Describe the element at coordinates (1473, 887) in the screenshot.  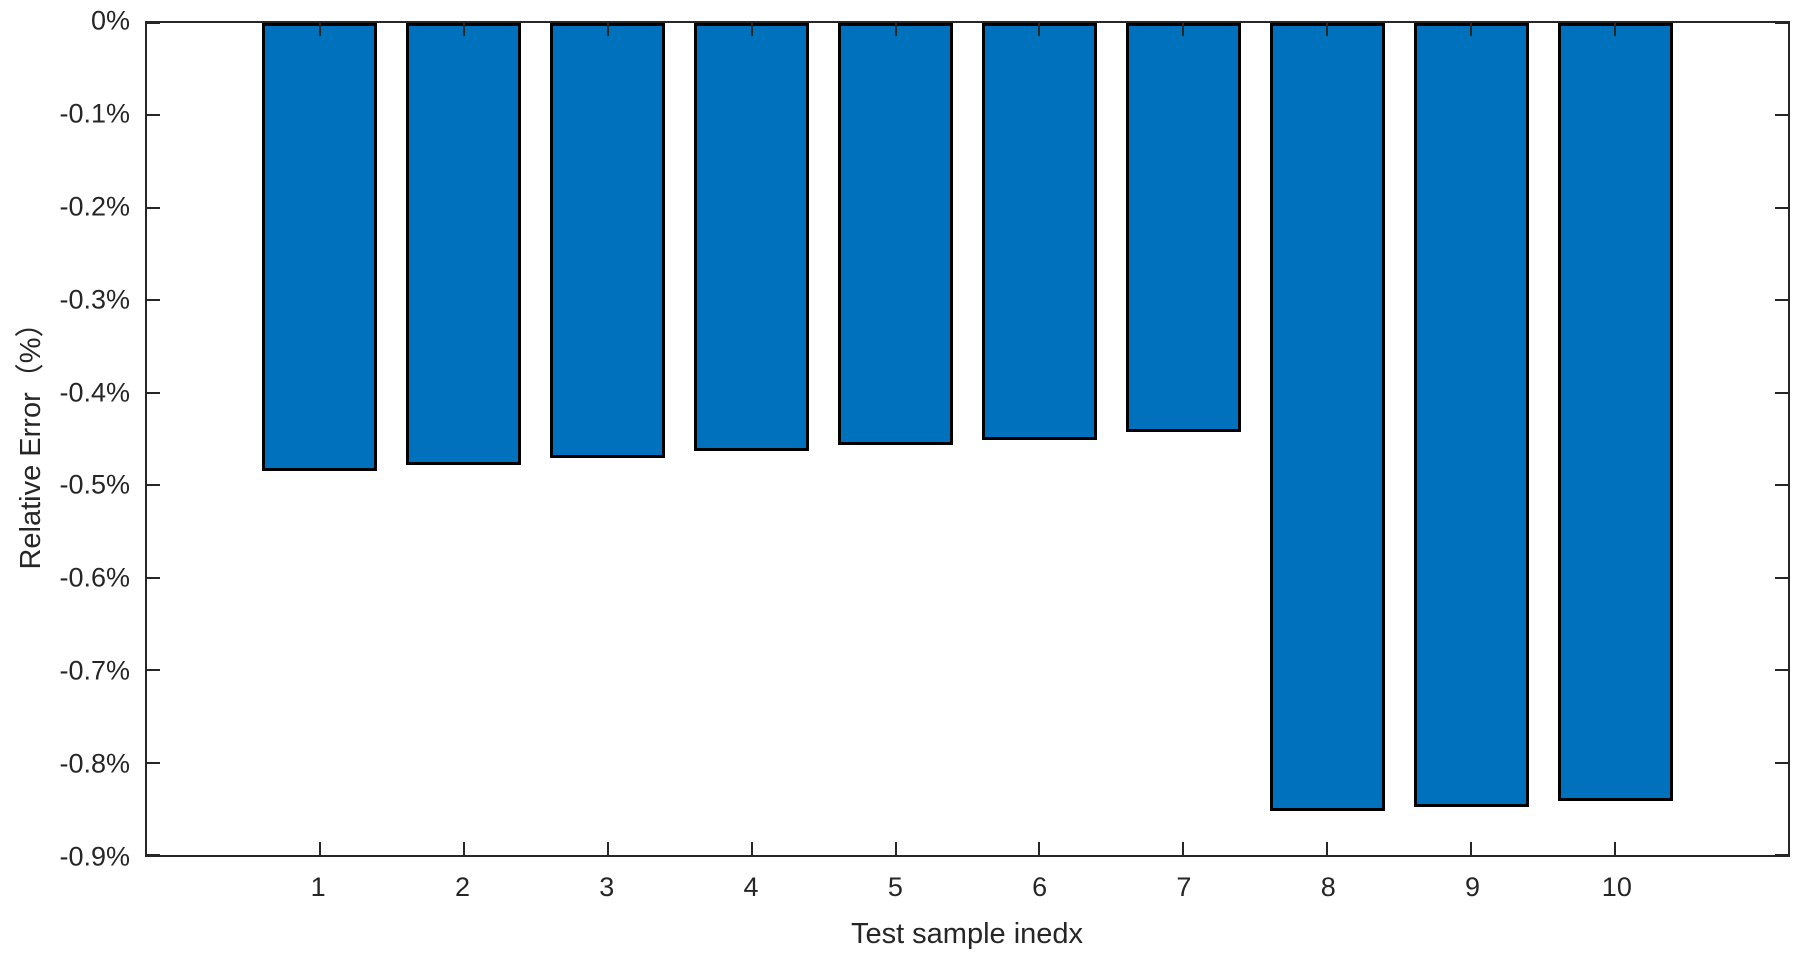
I see `x-tick-label: 9` at that location.